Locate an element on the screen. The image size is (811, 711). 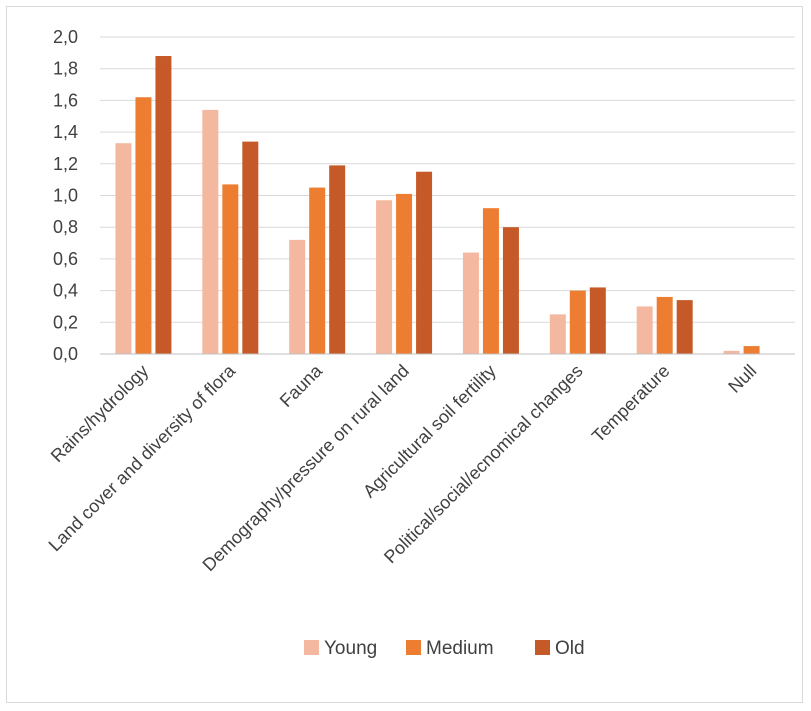
y-tick-label: 1,0 is located at coordinates (65, 196).